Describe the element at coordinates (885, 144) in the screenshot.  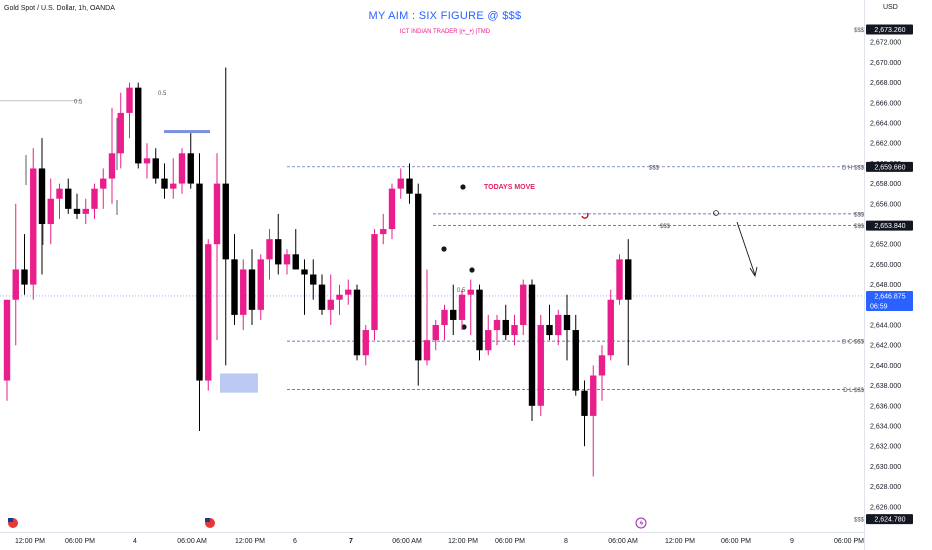
I see `price-axis-label: 2,662.000` at that location.